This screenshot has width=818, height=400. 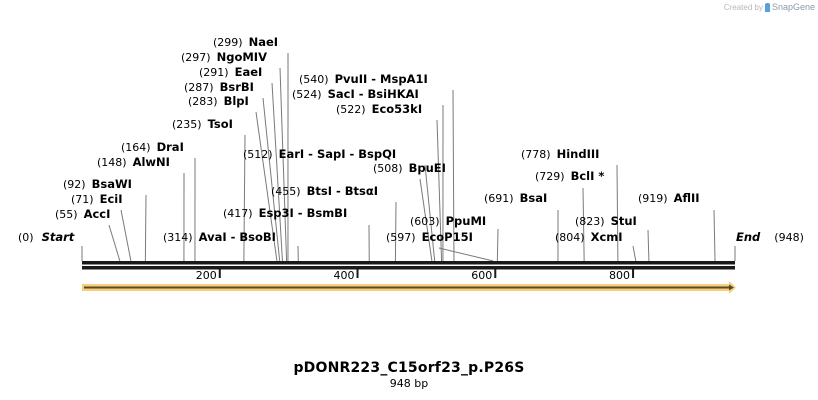 I want to click on arrow-right-icon, so click(x=731, y=287).